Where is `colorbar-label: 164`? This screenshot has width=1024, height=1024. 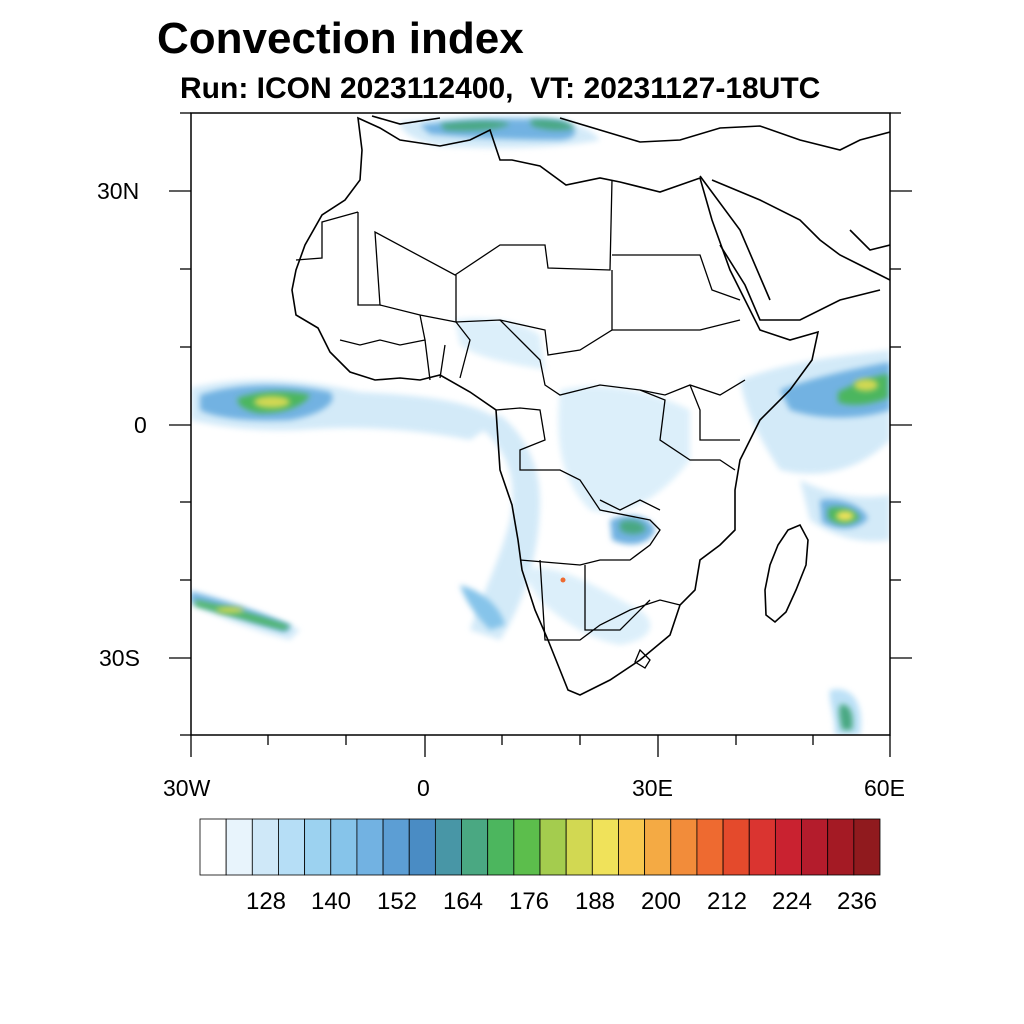
colorbar-label: 164 is located at coordinates (463, 901).